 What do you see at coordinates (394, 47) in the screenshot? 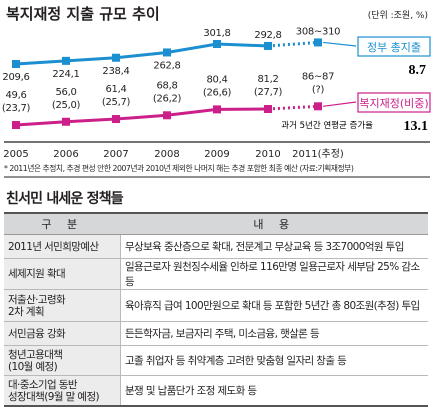
I see `legend-total-label: 정부 총지출` at bounding box center [394, 47].